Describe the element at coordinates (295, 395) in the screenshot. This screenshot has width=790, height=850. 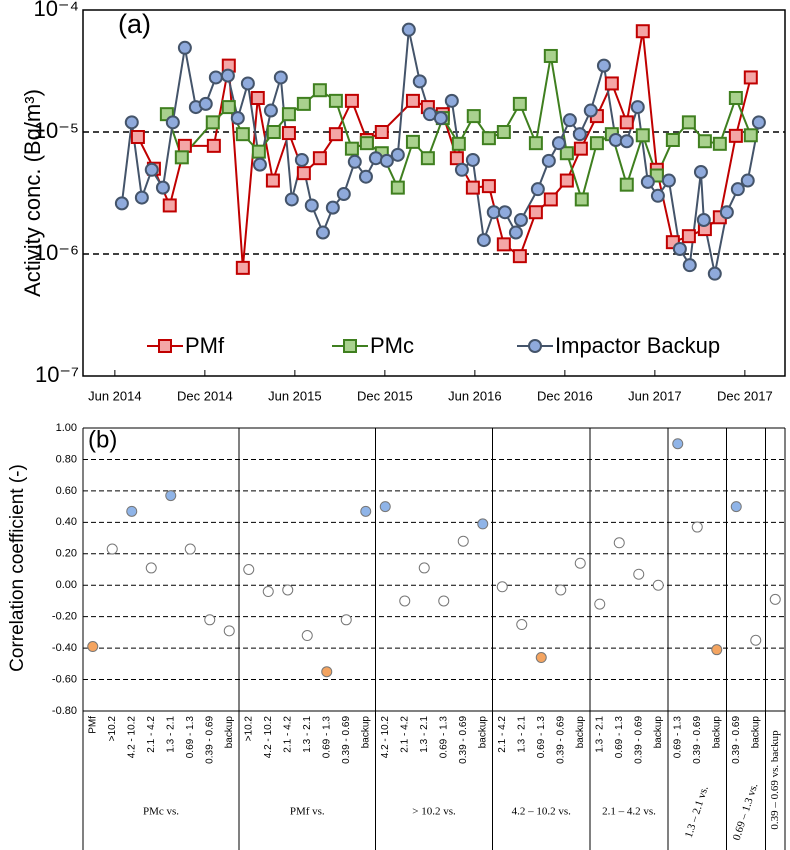
I see `x-tick-label: Jun 2015` at that location.